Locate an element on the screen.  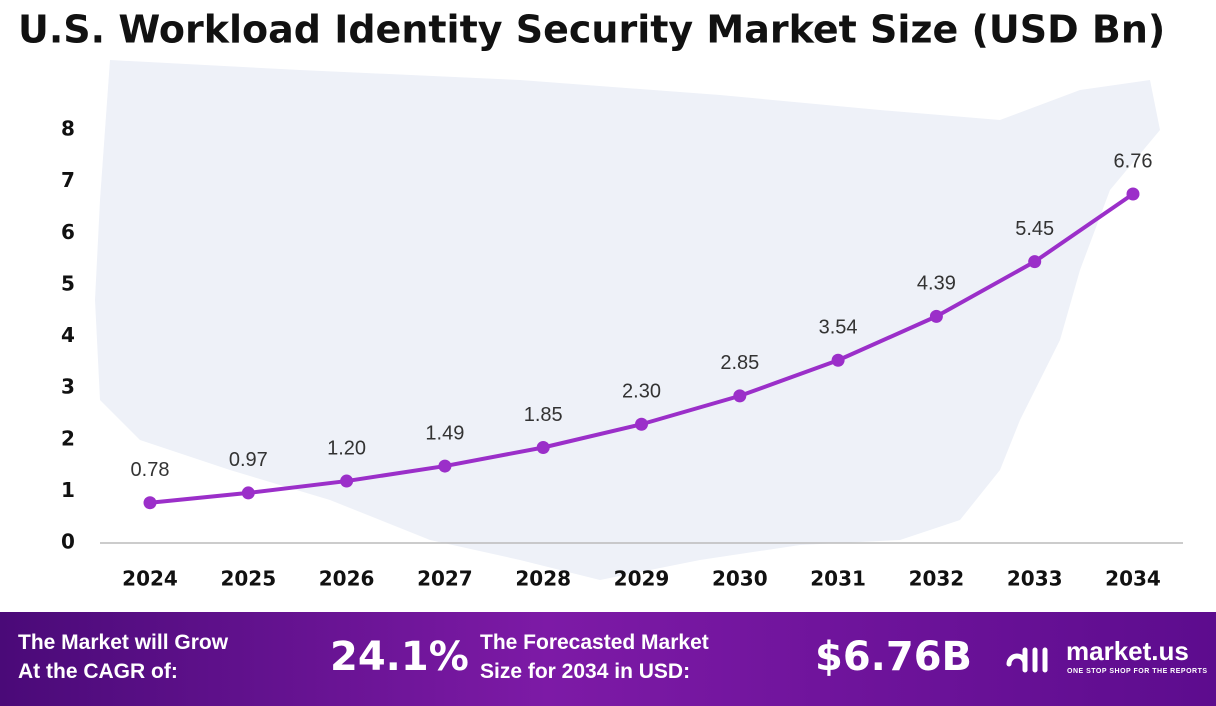
x-tick-label: 2030 is located at coordinates (740, 579).